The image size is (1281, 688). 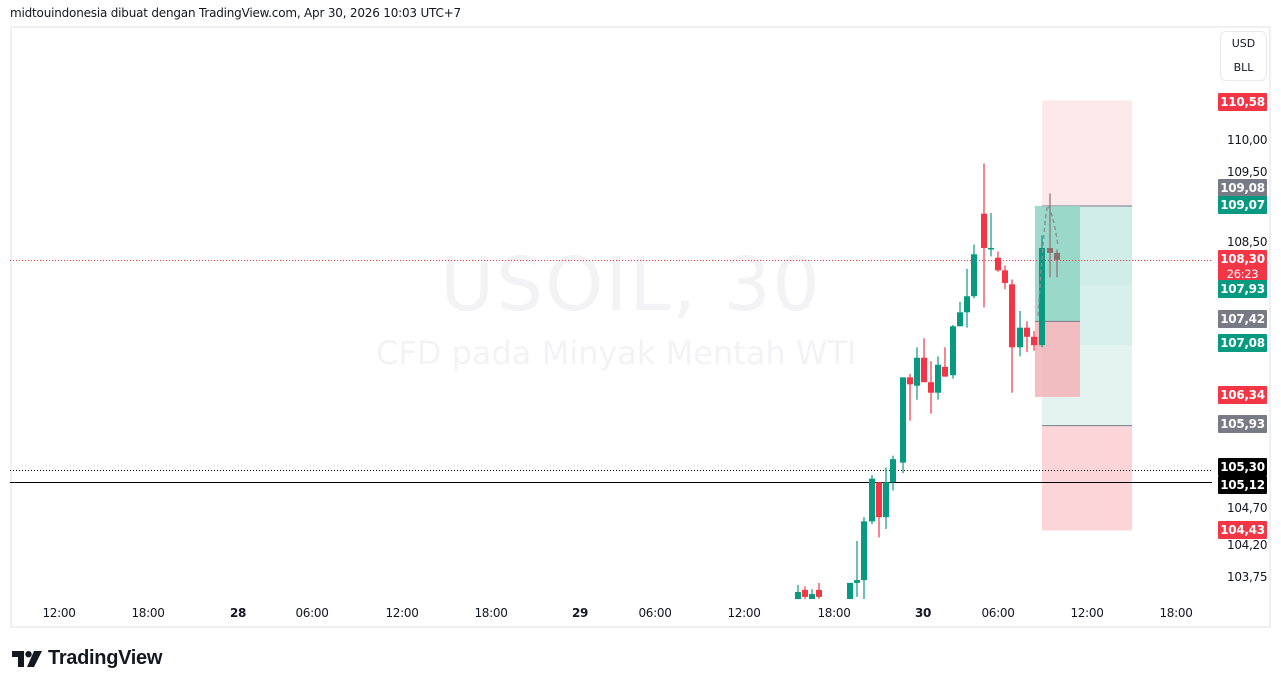 I want to click on price-tag-value: 107,08, so click(x=1242, y=343).